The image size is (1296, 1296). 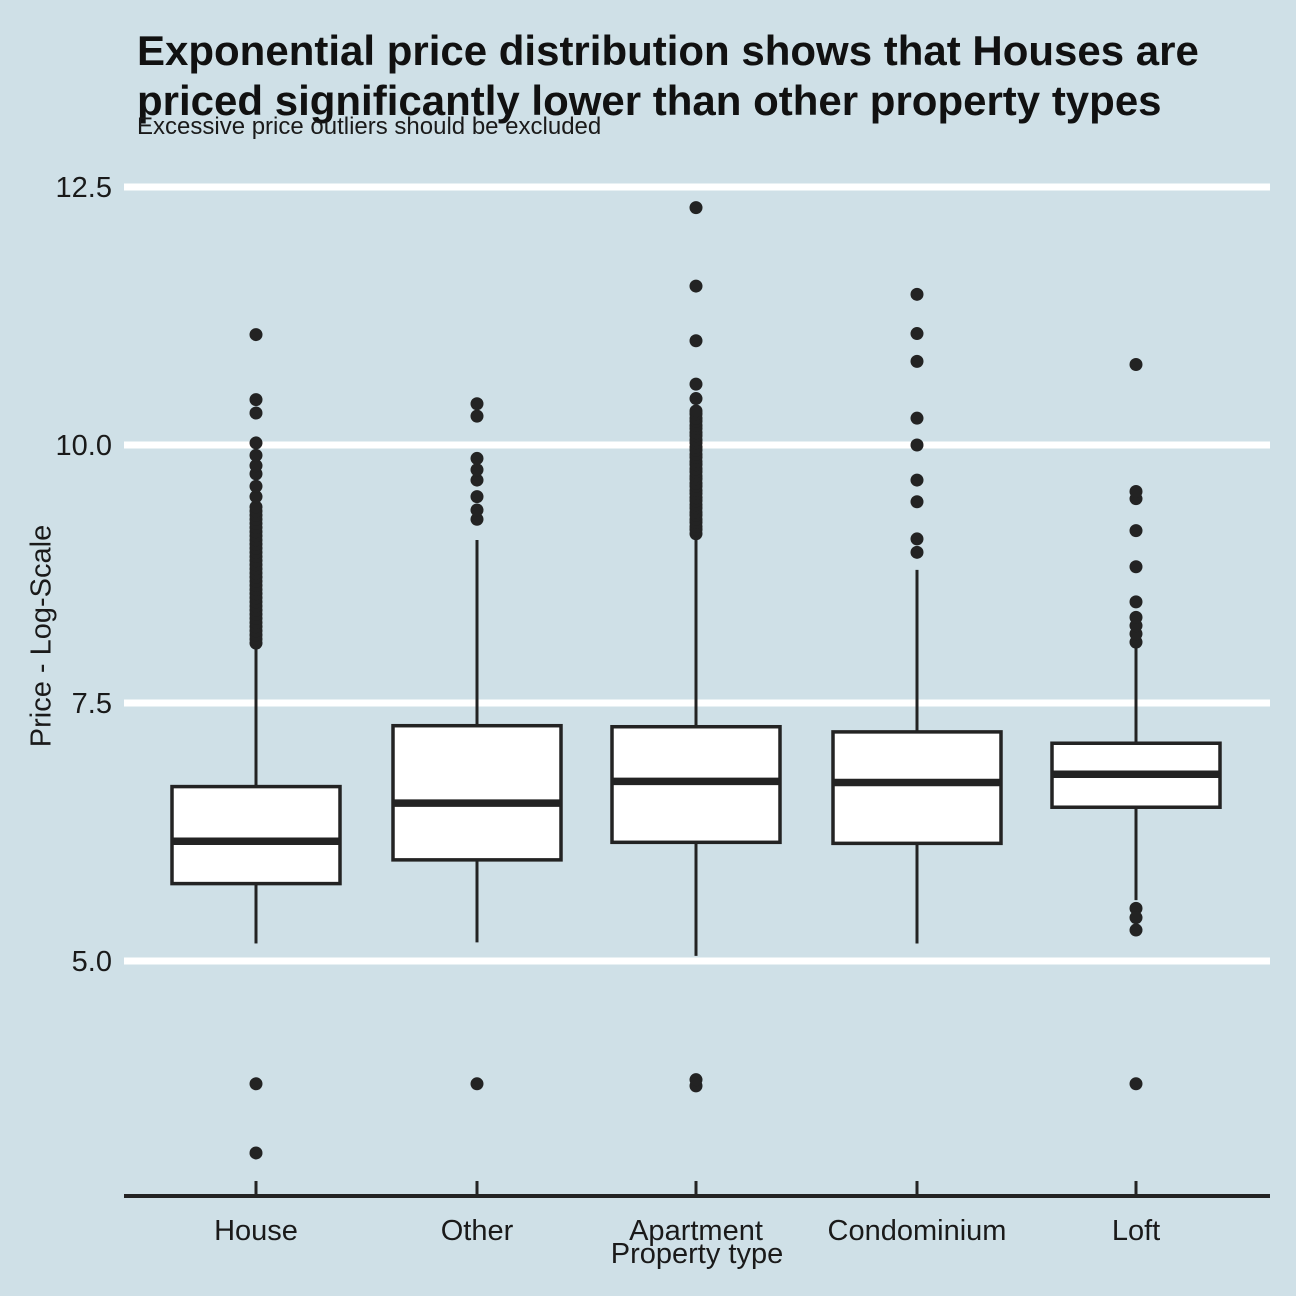 What do you see at coordinates (917, 1231) in the screenshot?
I see `x-tick-label-condominium: Condominium` at bounding box center [917, 1231].